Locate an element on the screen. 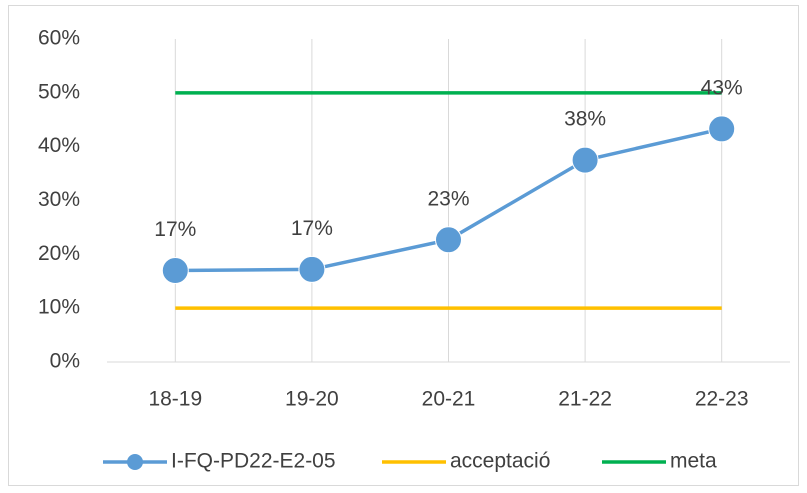 The width and height of the screenshot is (807, 493). y-tick-label: 60% is located at coordinates (59, 38).